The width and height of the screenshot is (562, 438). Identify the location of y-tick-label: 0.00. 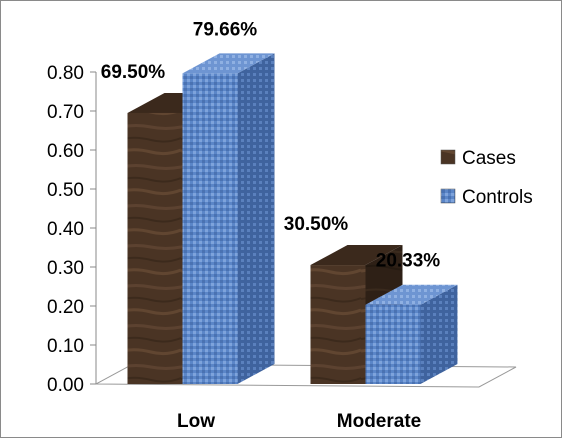
(65, 385).